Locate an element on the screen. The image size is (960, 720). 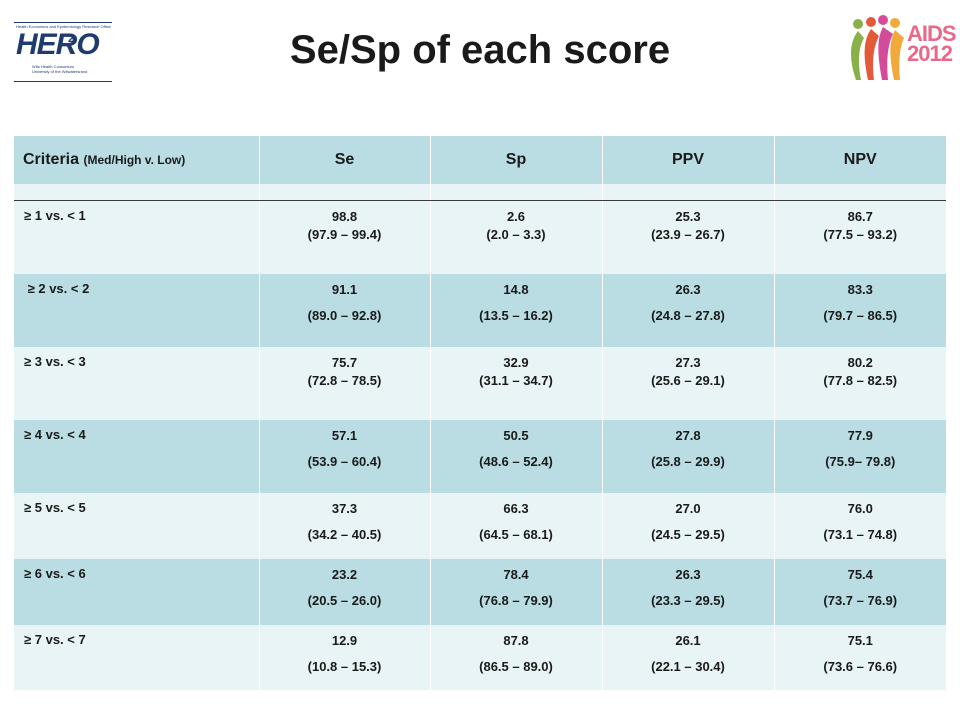
sp-value: 66.3 is located at coordinates (516, 508).